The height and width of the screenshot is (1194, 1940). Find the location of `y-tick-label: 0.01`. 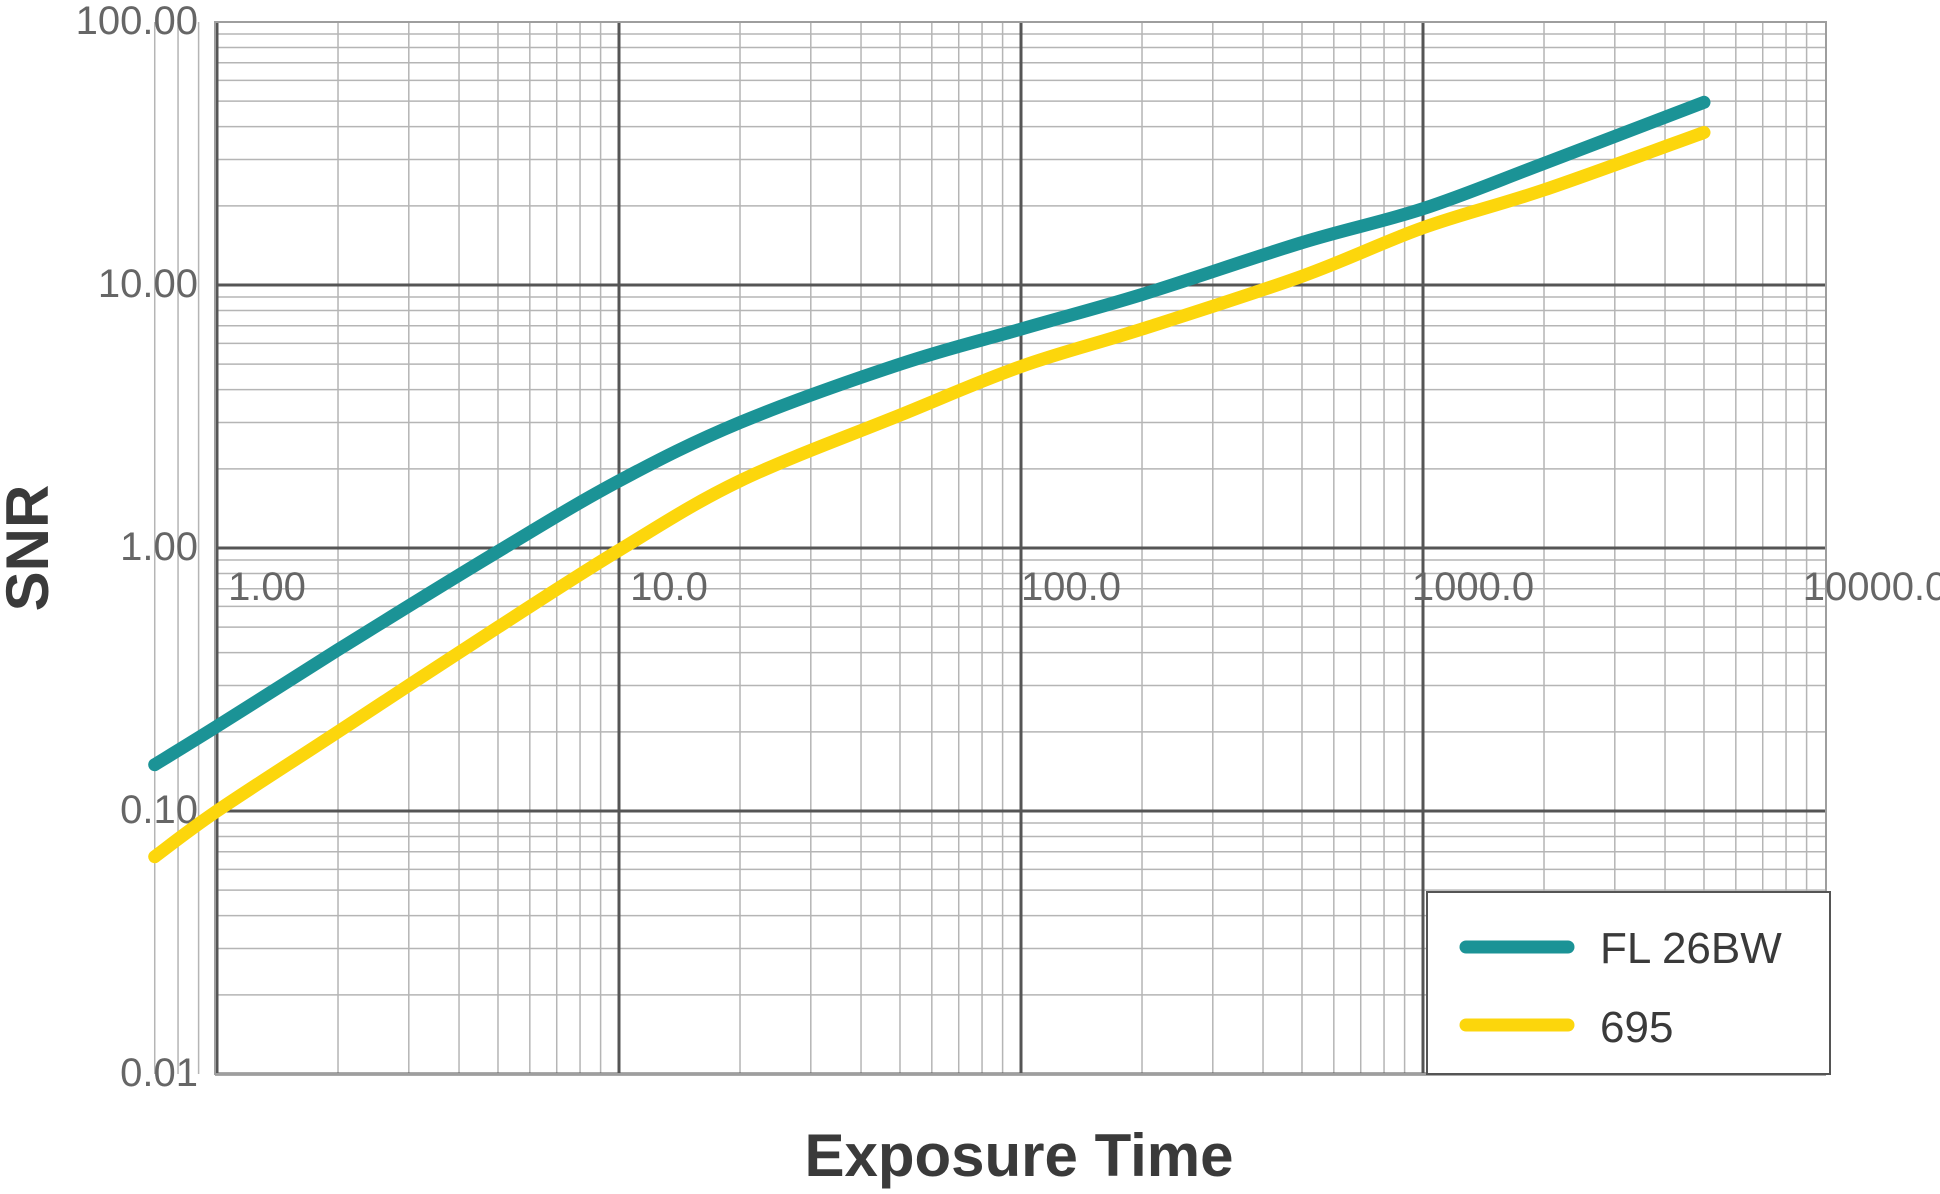

y-tick-label: 0.01 is located at coordinates (159, 1073).